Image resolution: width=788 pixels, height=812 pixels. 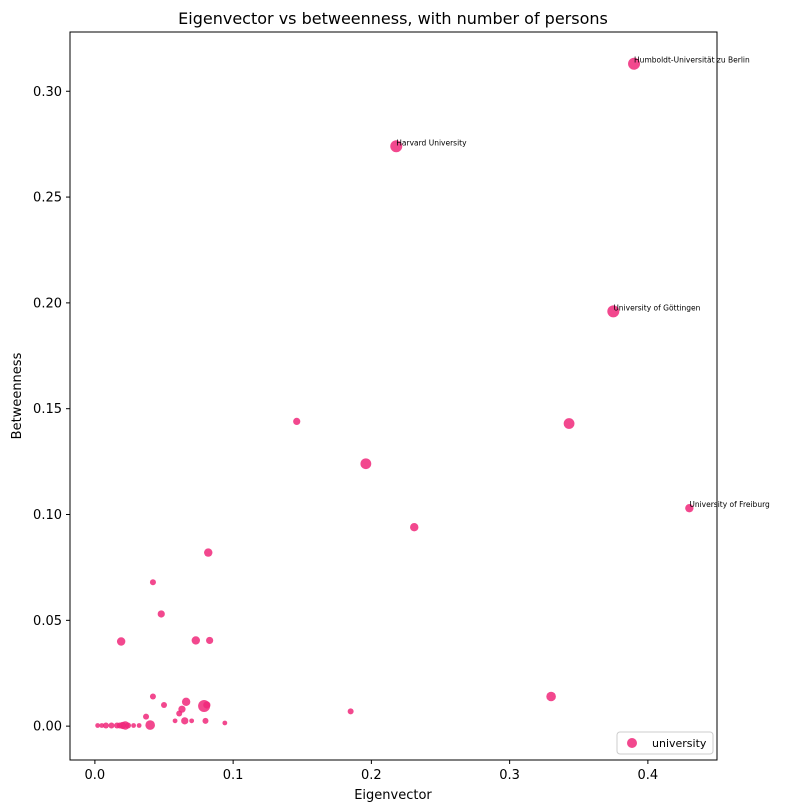 I want to click on y-tick-label: 0.15, so click(x=47, y=409).